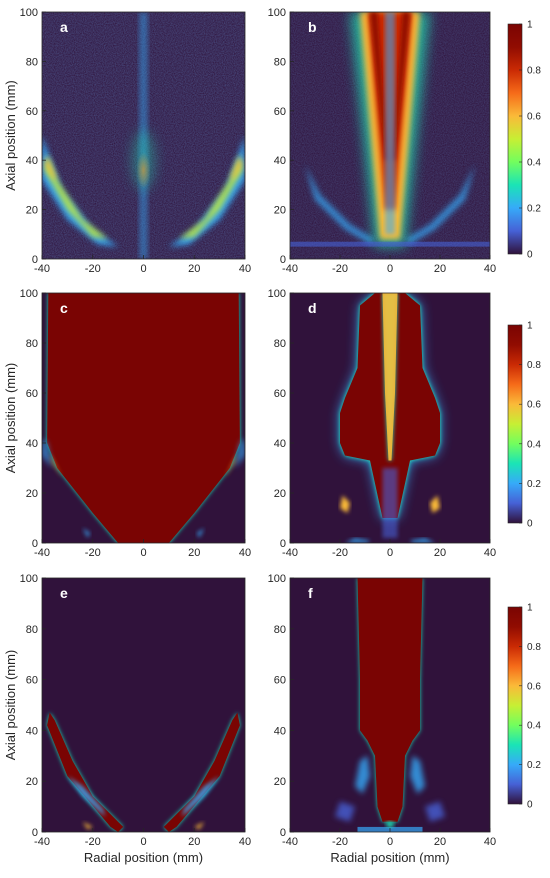  I want to click on panel-b: 0 20 40 60 80 100 -40 -20 0 20 40 b, so click(382, 141).